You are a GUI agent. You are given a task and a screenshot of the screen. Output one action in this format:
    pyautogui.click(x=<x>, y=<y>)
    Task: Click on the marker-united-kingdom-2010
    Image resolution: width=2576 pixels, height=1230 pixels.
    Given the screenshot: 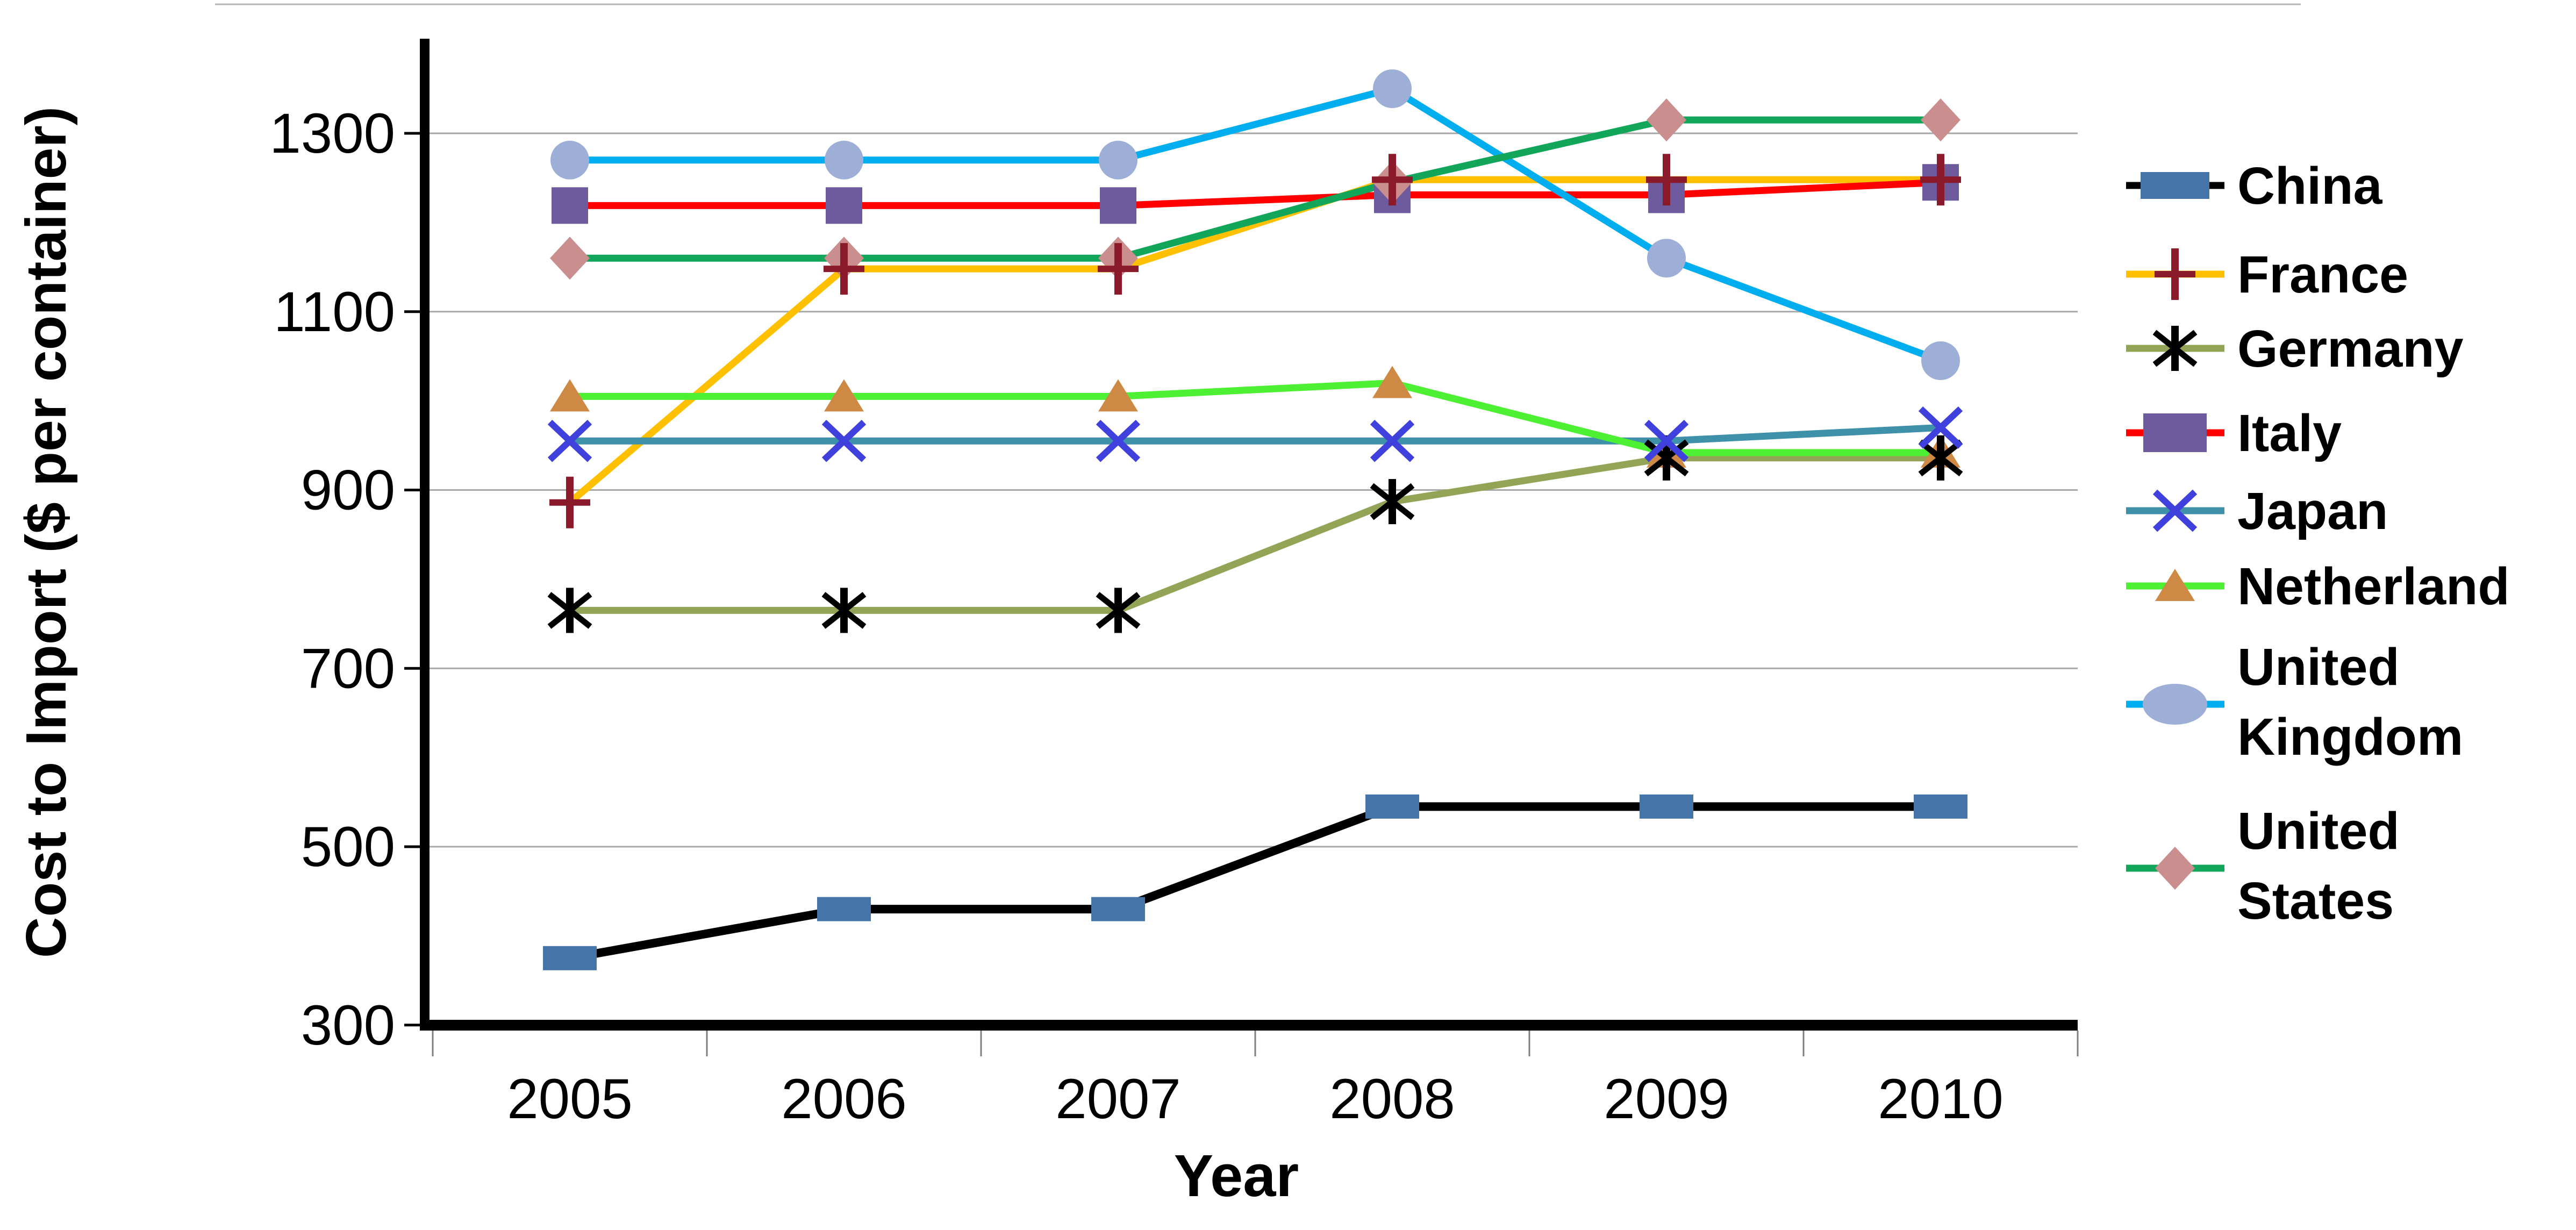 What is the action you would take?
    pyautogui.click(x=1940, y=361)
    